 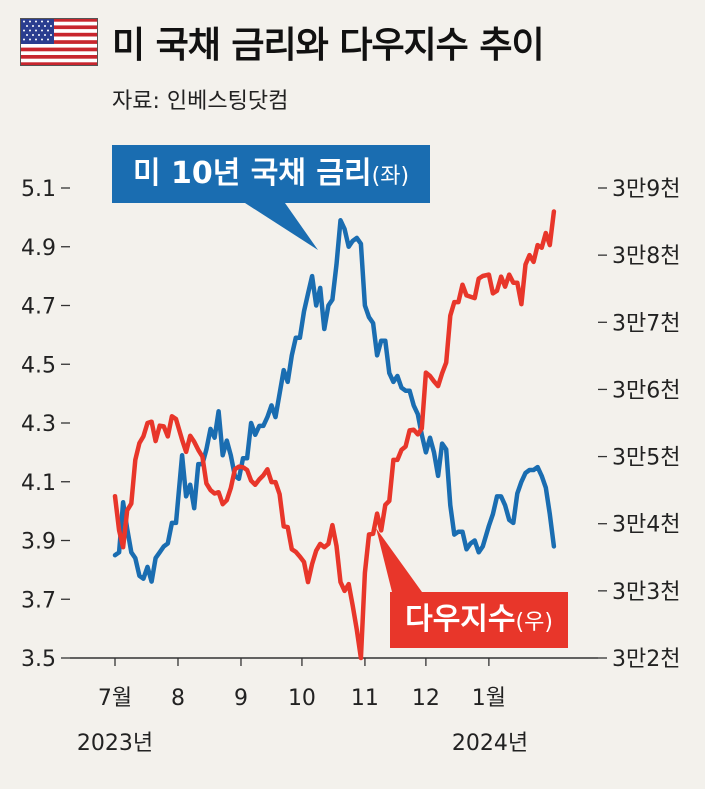 What do you see at coordinates (38, 307) in the screenshot?
I see `left-axis-label: 4.7` at bounding box center [38, 307].